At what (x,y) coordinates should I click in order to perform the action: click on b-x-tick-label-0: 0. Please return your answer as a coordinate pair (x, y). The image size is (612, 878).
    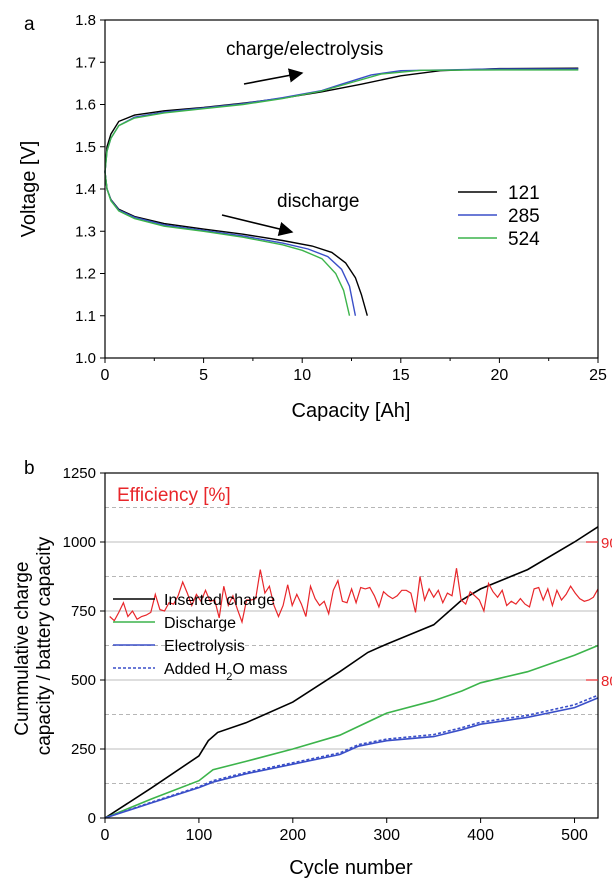
    Looking at the image, I should click on (105, 835).